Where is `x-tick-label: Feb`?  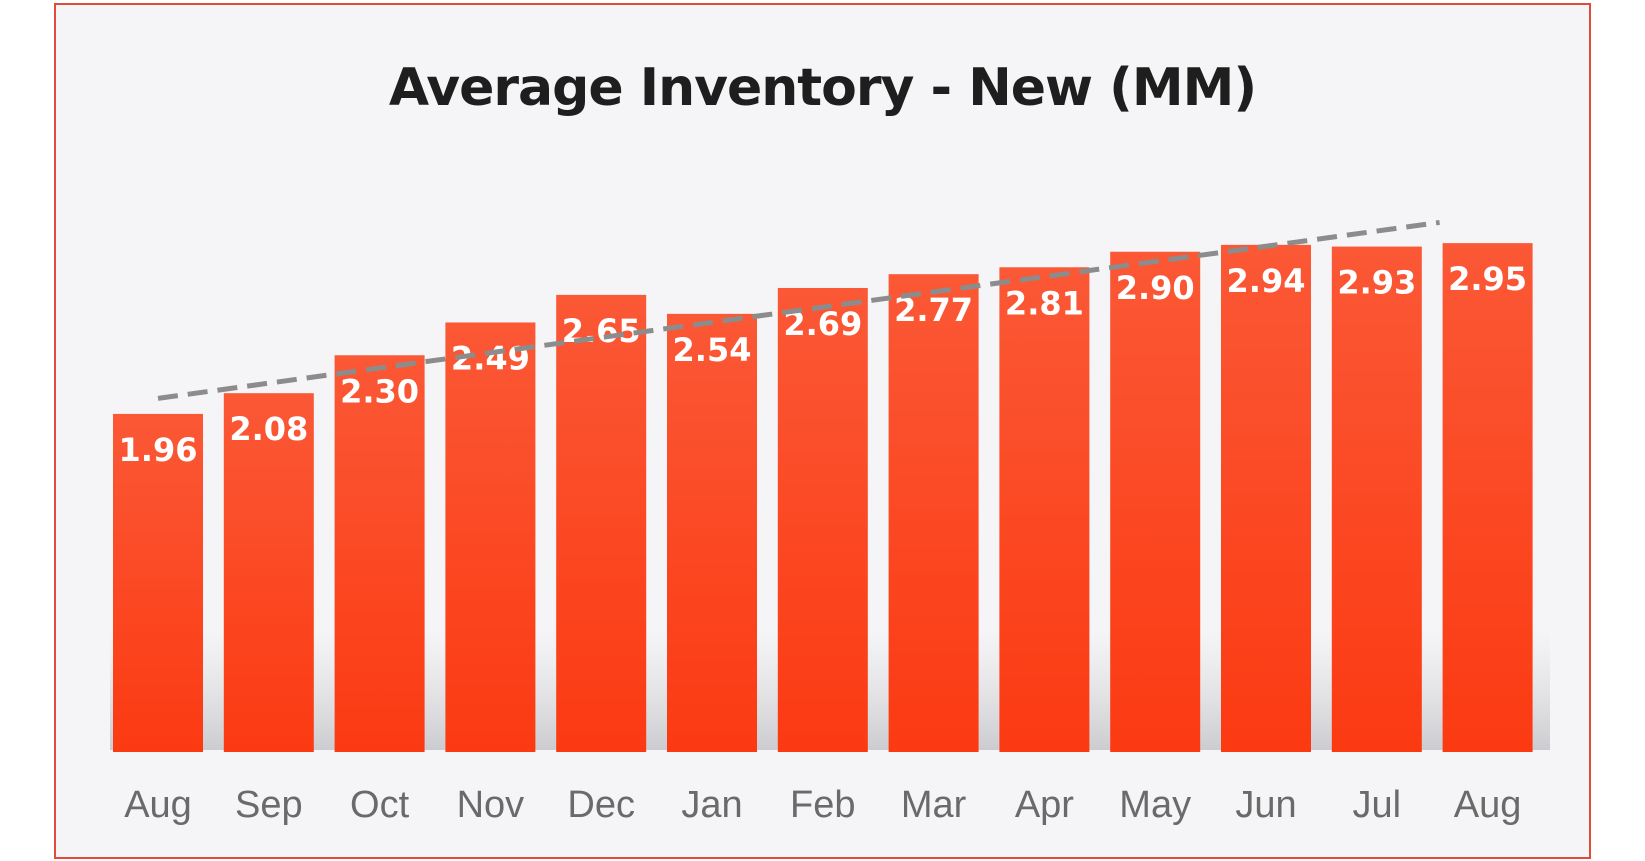 x-tick-label: Feb is located at coordinates (822, 805).